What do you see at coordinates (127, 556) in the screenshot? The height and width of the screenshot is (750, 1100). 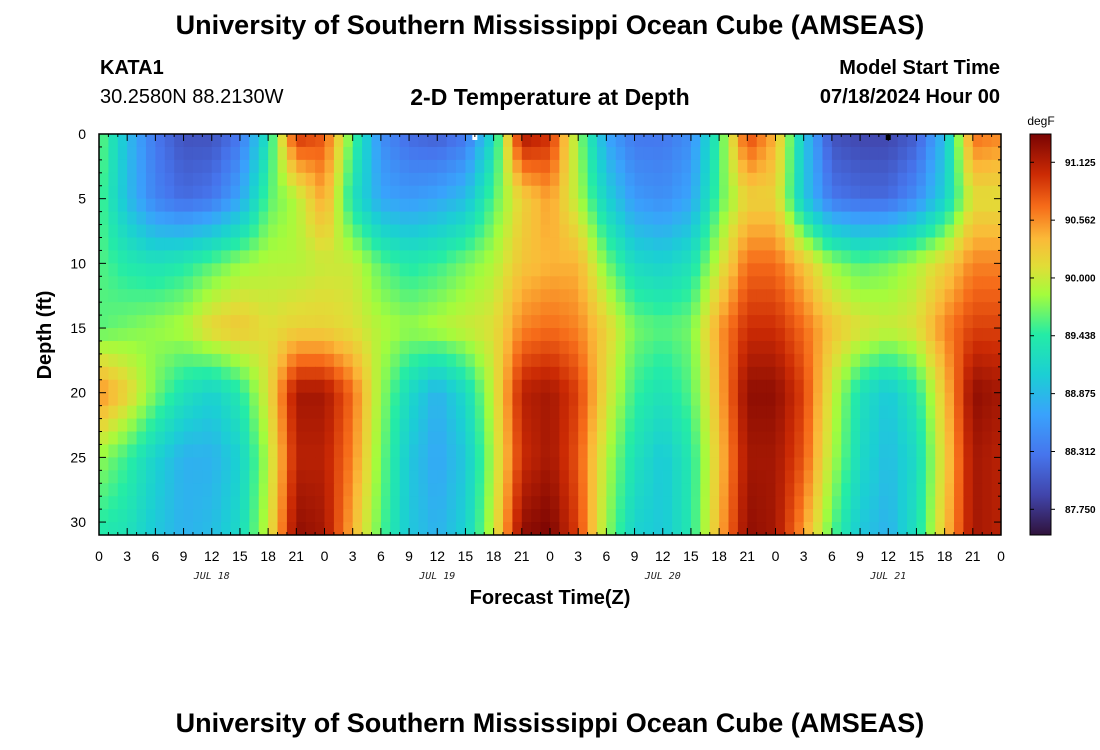 I see `x-tick-label: 3` at bounding box center [127, 556].